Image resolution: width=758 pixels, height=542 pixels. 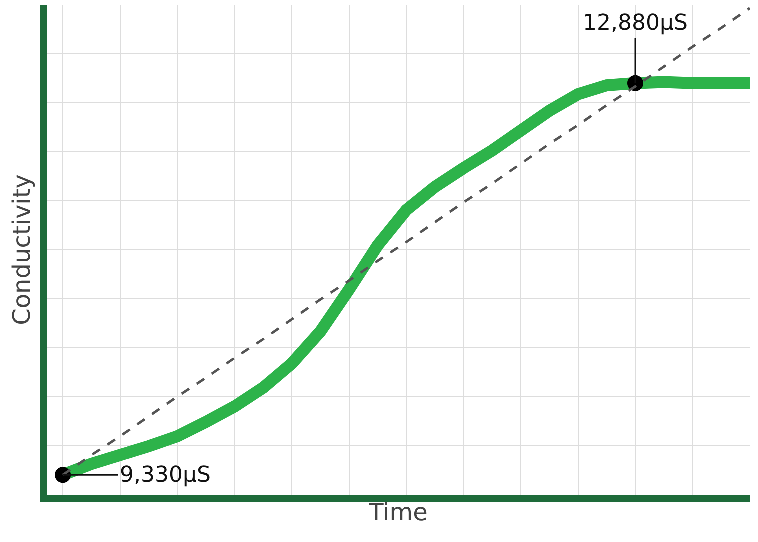 I want to click on data-label: 9,330µS, so click(x=165, y=475).